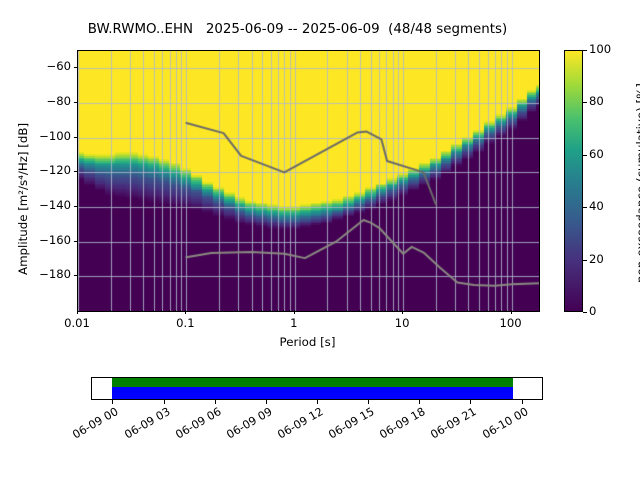 This screenshot has width=640, height=480. I want to click on timeline-tick-label: 06-09 12, so click(300, 423).